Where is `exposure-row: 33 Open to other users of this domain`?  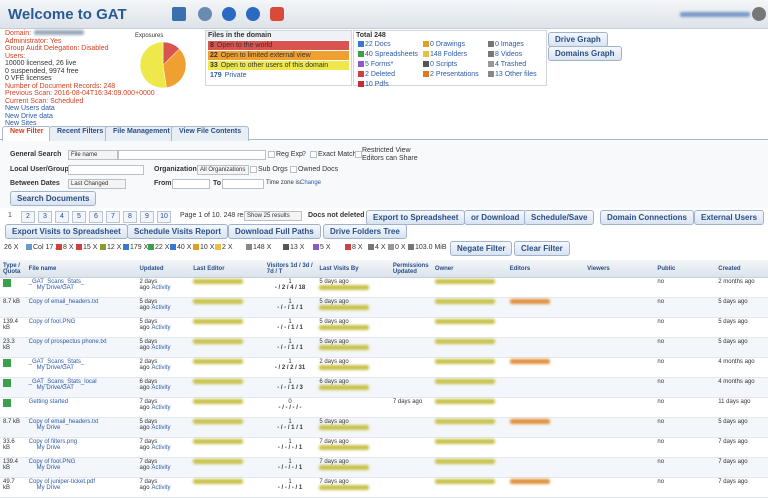
exposure-row: 33 Open to other users of this domain is located at coordinates (278, 65).